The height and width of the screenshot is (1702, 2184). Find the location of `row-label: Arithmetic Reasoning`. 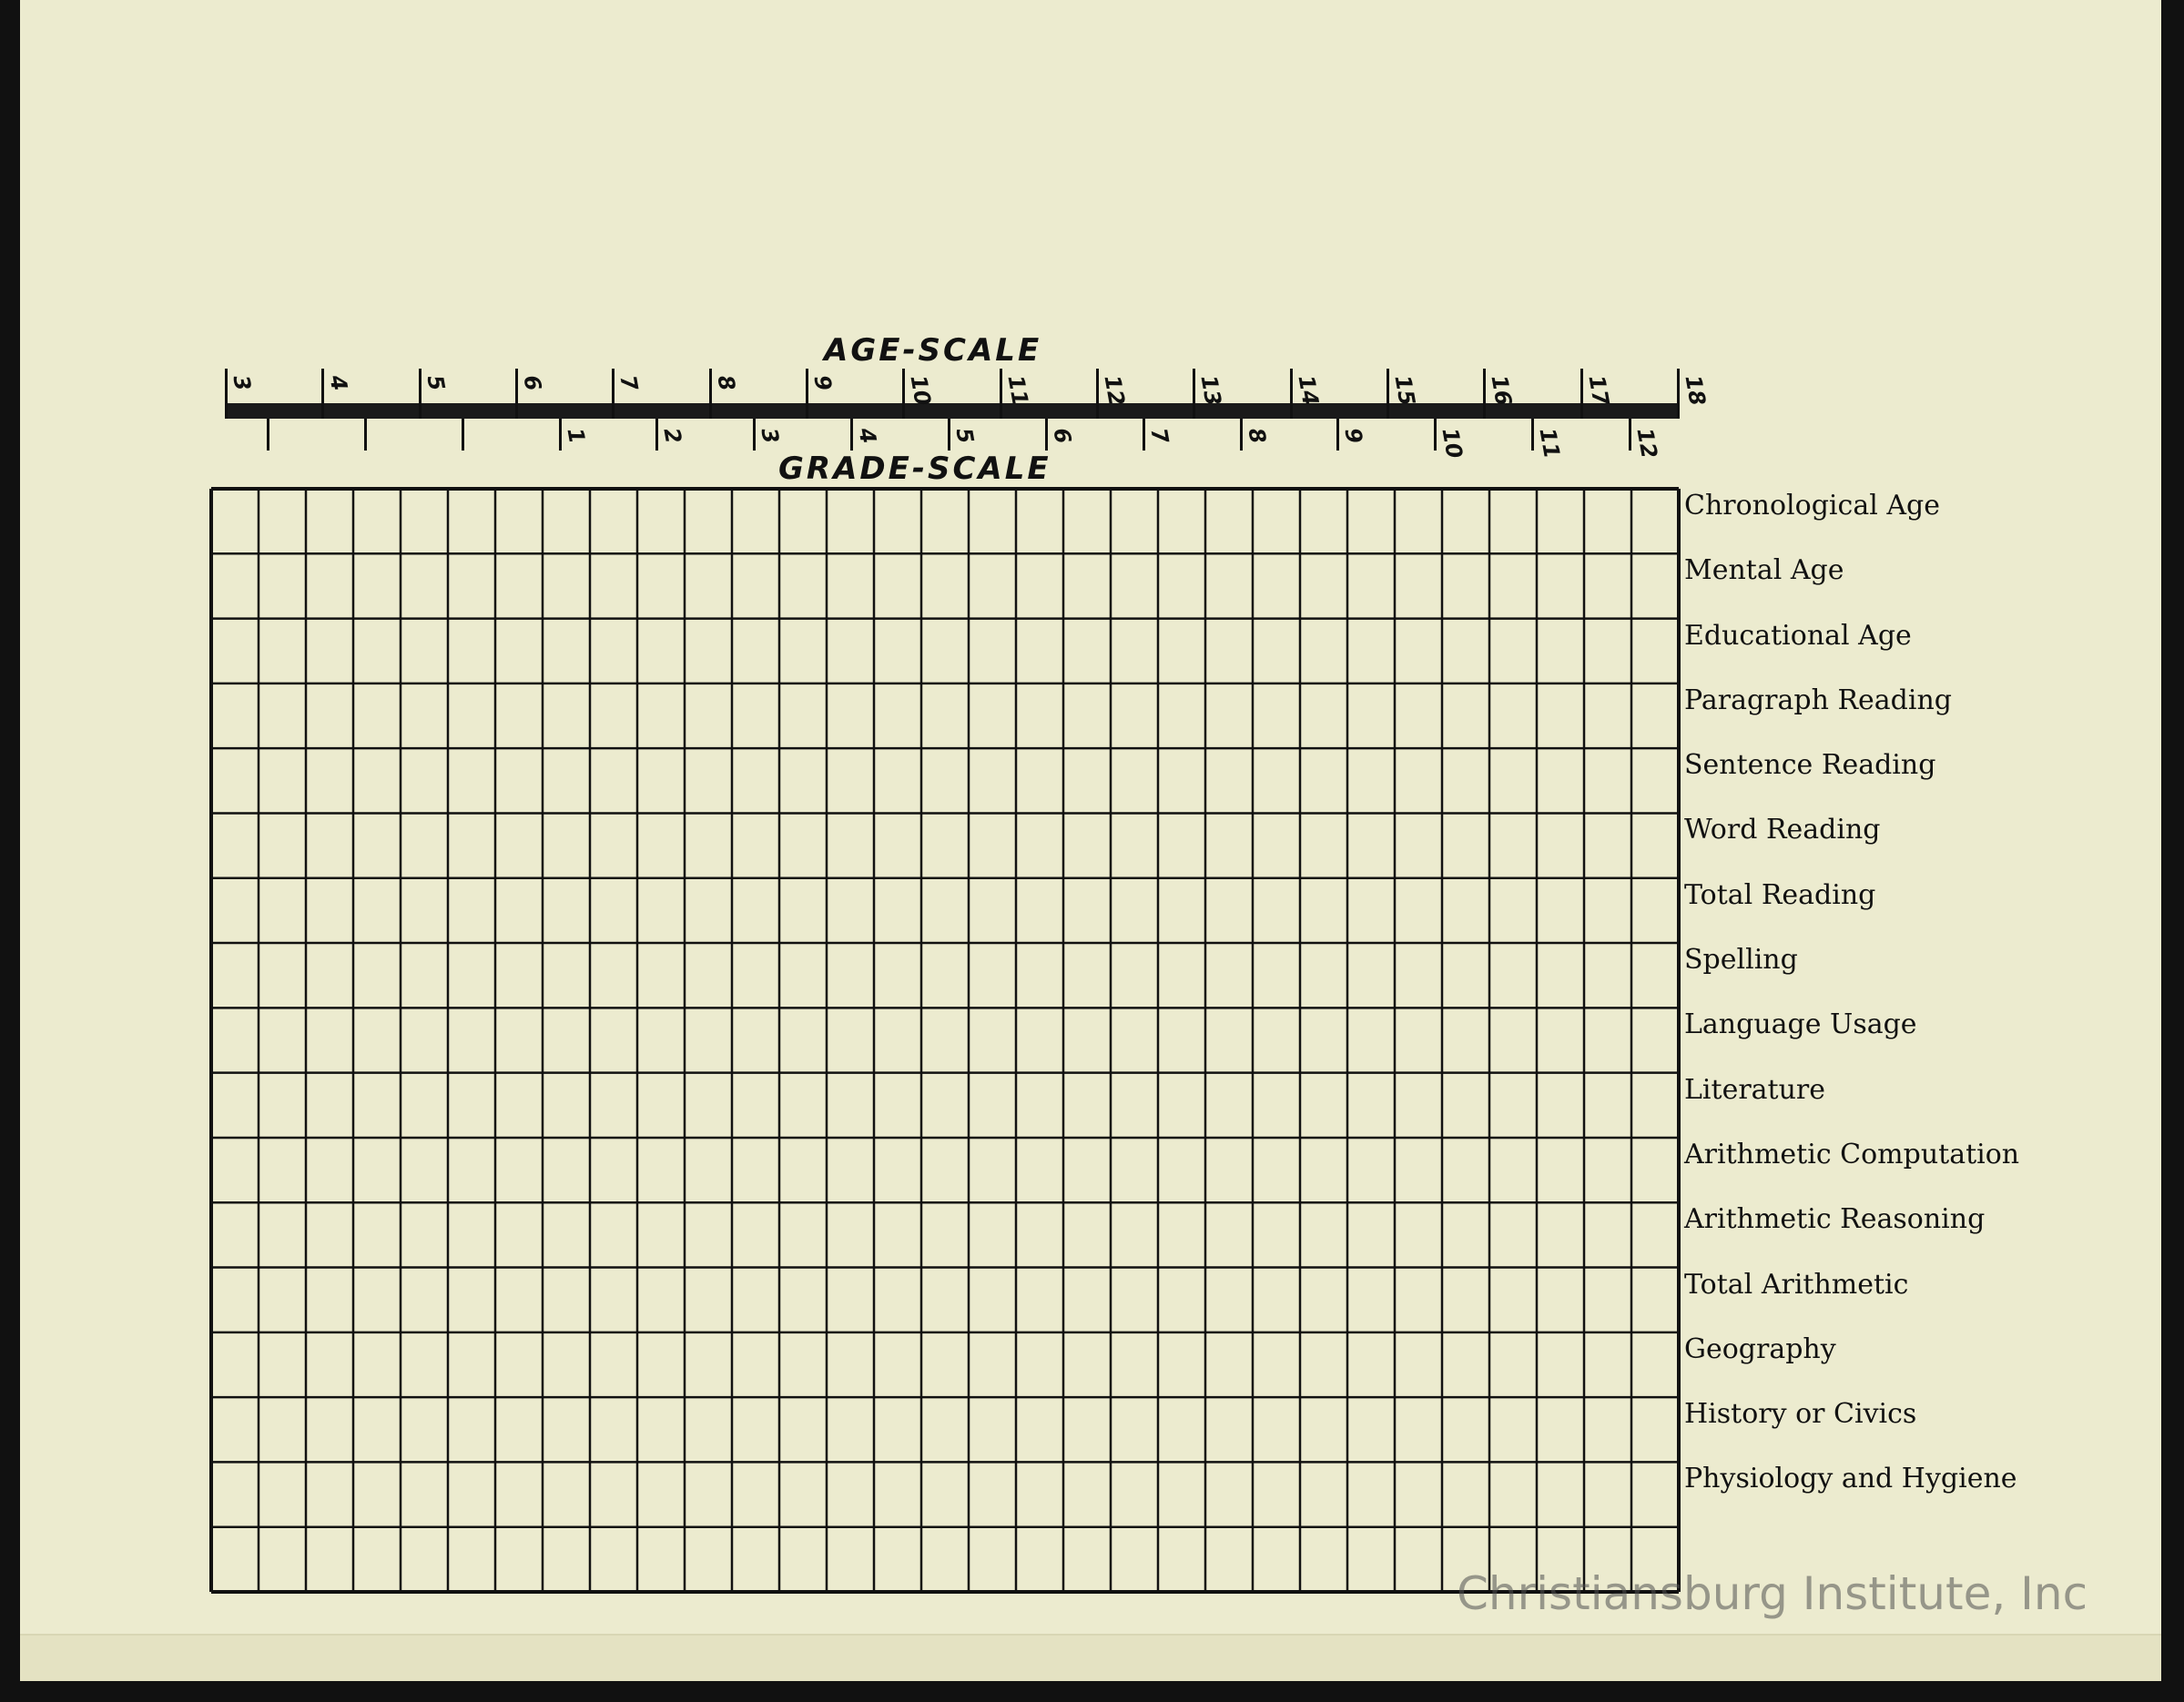

row-label: Arithmetic Reasoning is located at coordinates (1835, 1219).